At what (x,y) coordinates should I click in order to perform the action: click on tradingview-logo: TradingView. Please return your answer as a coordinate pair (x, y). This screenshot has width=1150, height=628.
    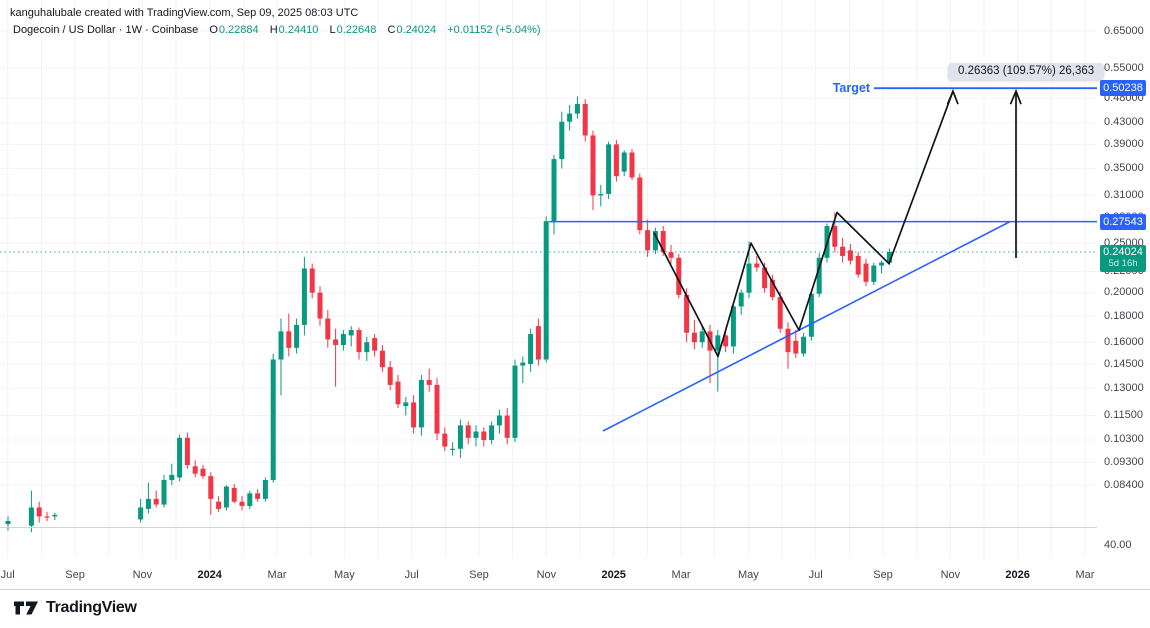
    Looking at the image, I should click on (75, 608).